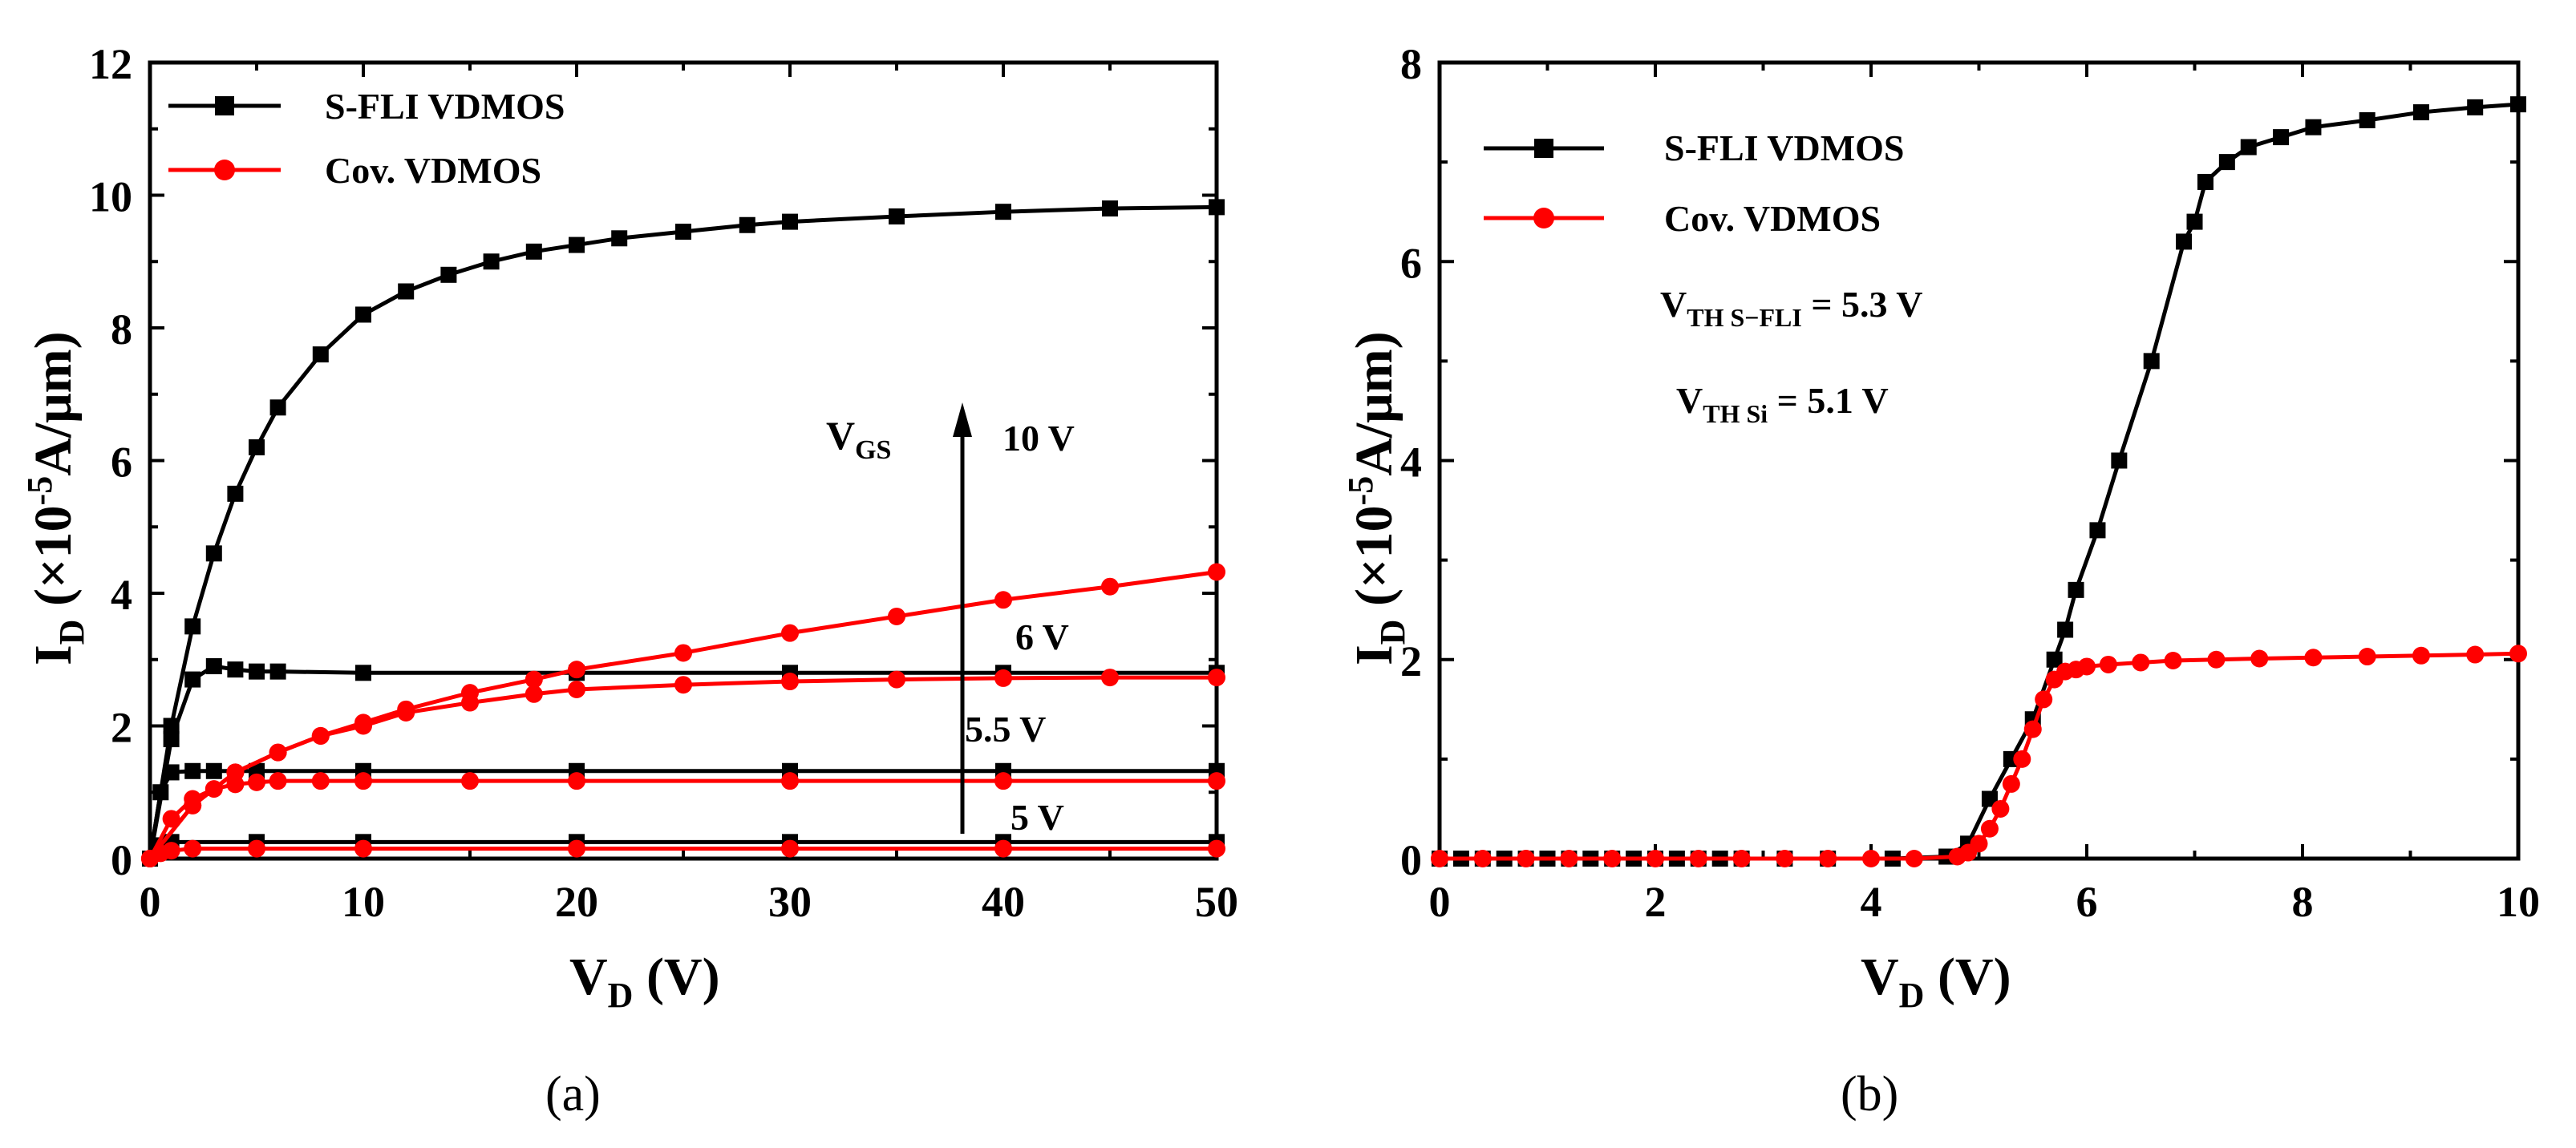 This screenshot has height=1148, width=2576. What do you see at coordinates (1869, 1094) in the screenshot?
I see `panel-b-caption: (b)` at bounding box center [1869, 1094].